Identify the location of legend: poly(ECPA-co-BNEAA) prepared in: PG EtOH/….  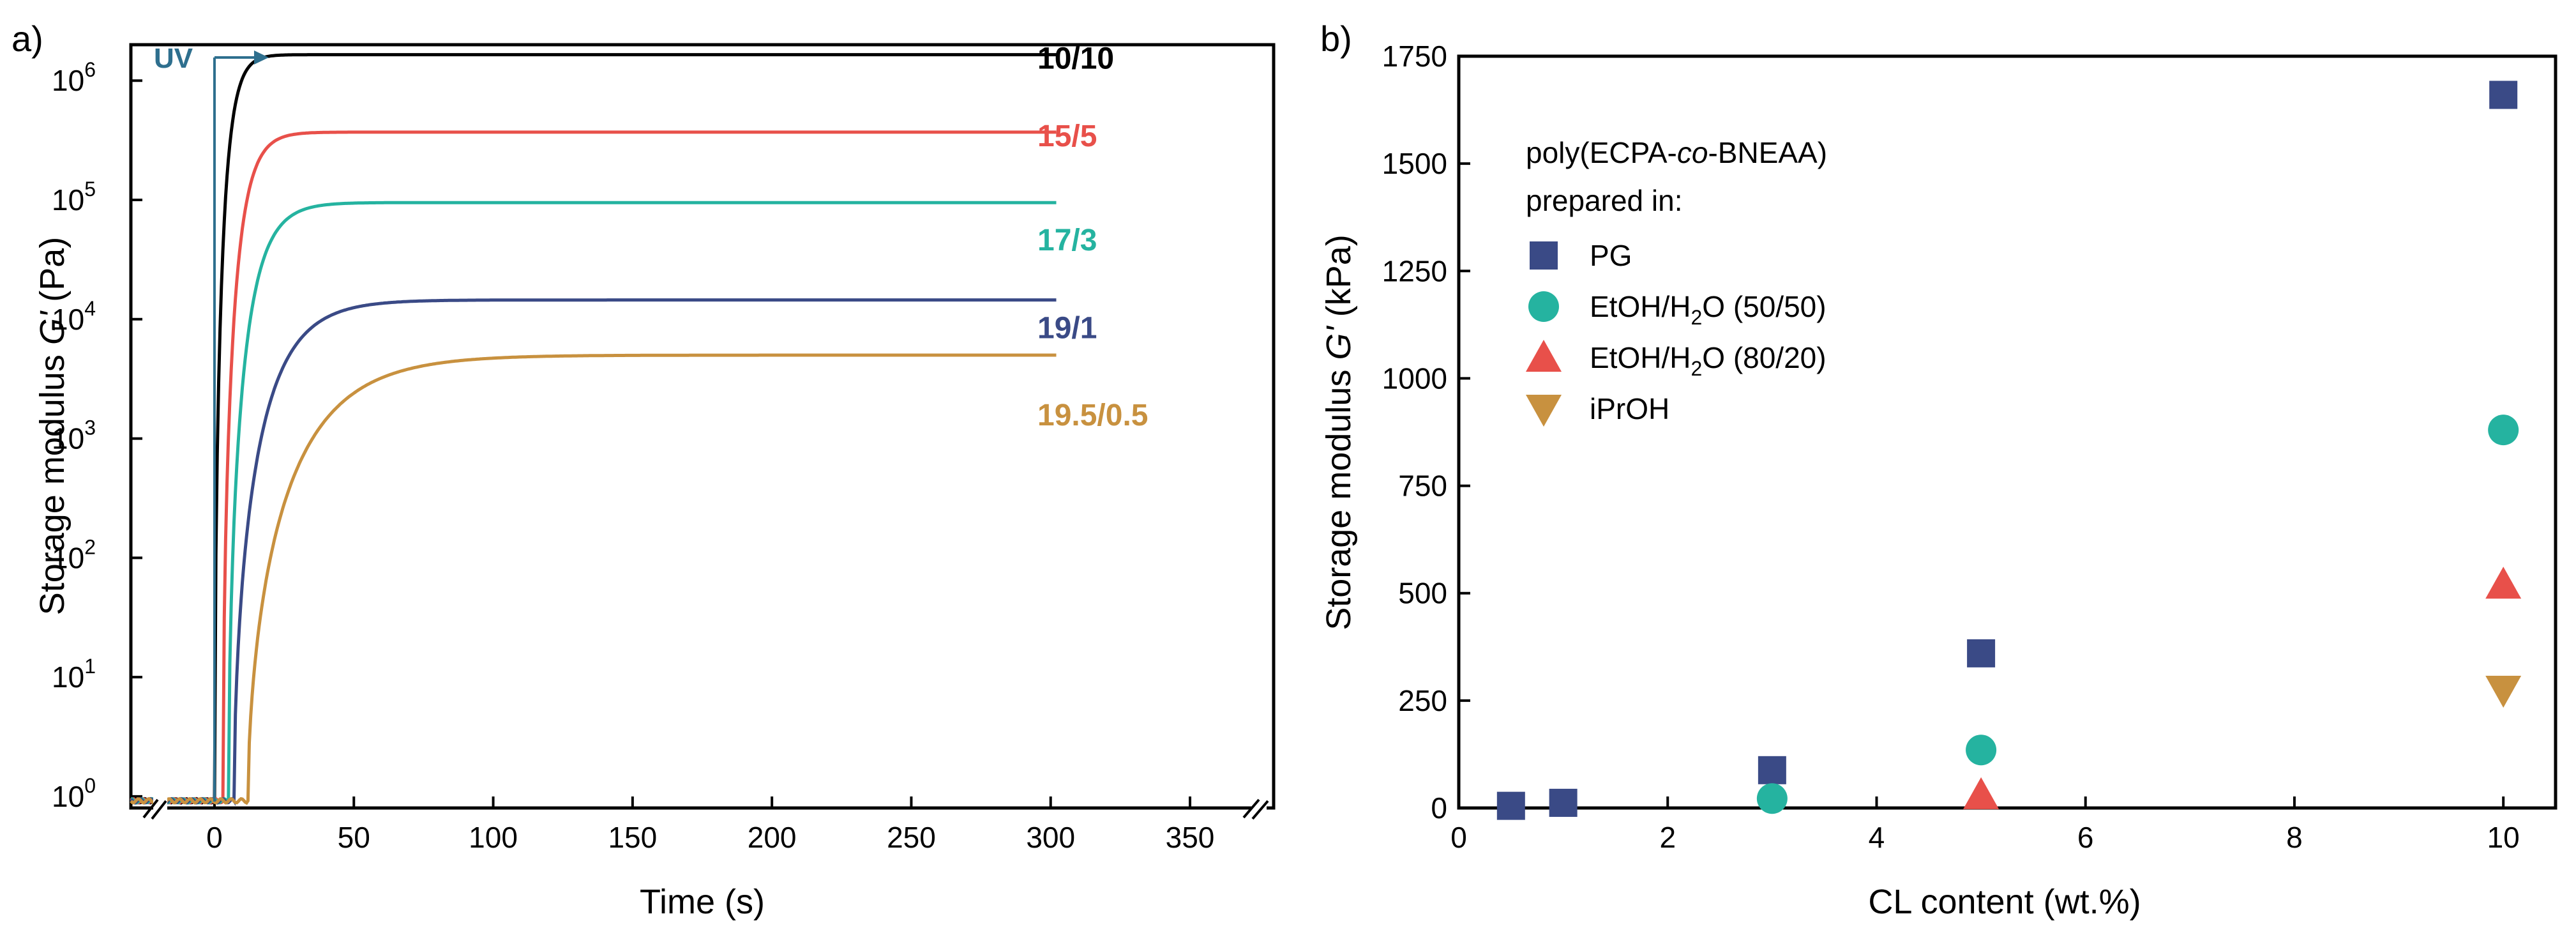
(1676, 281).